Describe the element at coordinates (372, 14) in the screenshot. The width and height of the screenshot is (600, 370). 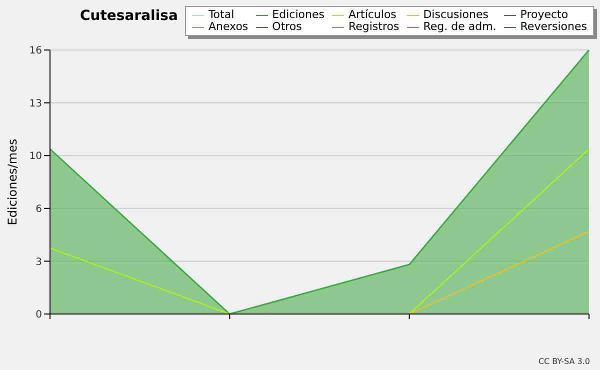
I see `legend-label: Artículos` at that location.